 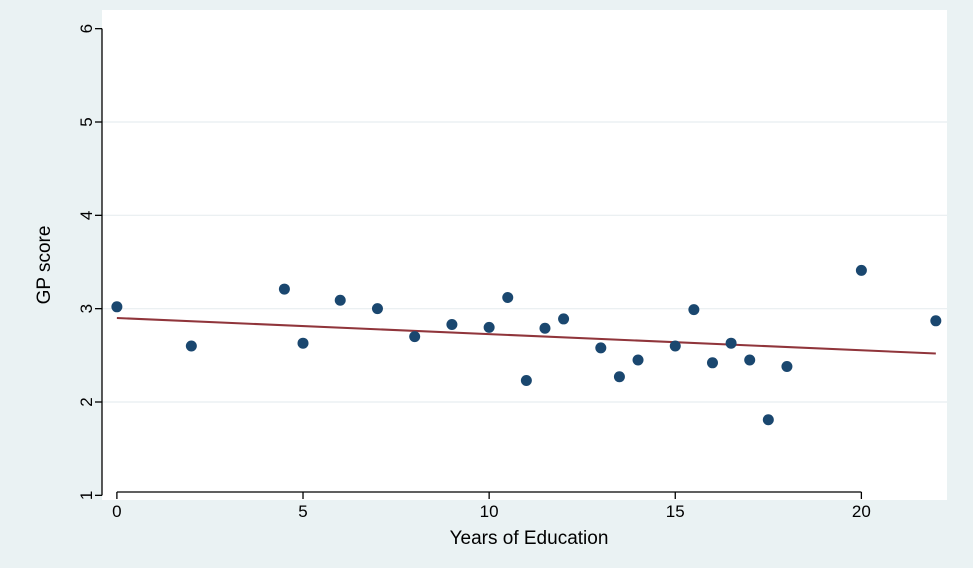 I want to click on y-tick-label: 1, so click(x=86, y=495).